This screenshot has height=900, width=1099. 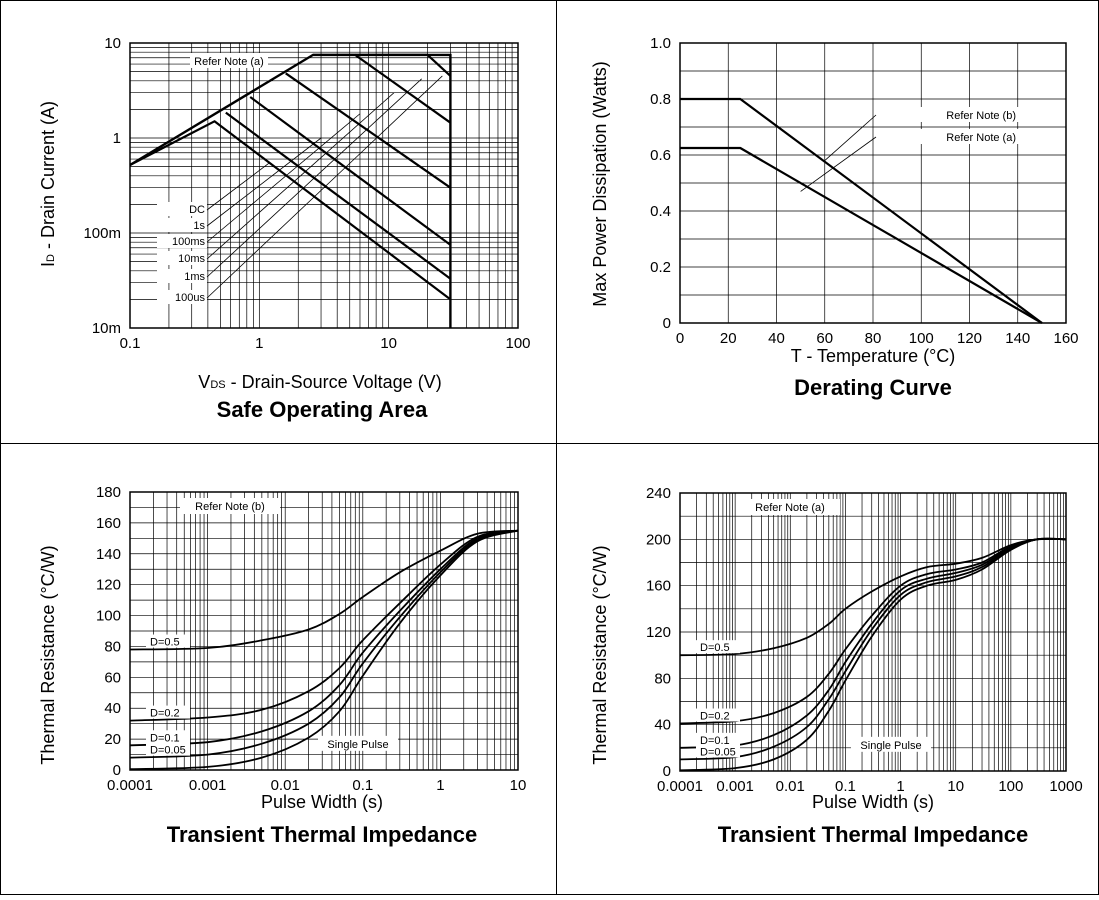 I want to click on series-line-single-pulse, so click(x=324, y=650).